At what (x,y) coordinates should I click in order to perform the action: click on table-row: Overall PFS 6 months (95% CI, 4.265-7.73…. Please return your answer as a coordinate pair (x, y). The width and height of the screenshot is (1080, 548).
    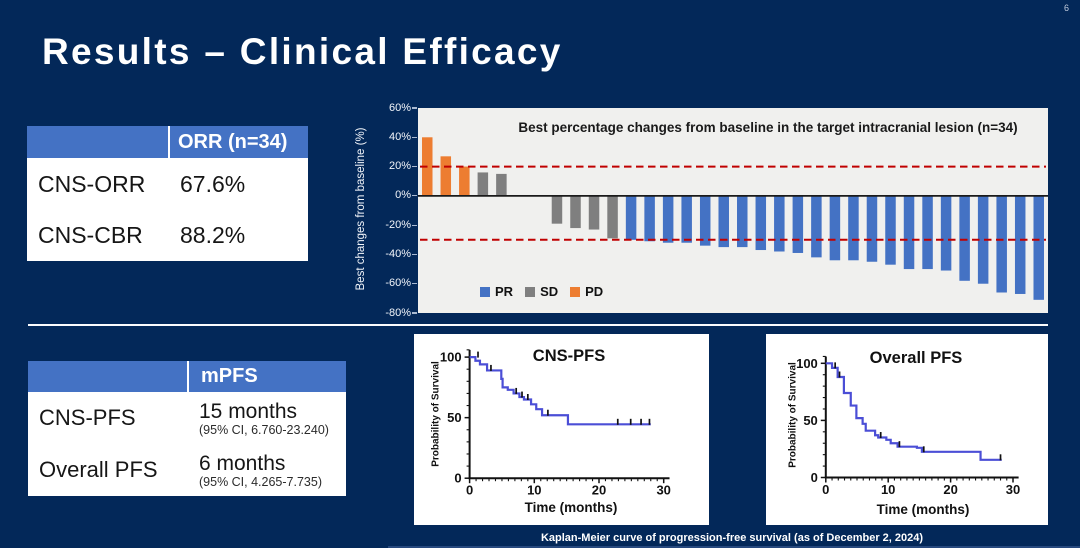
    Looking at the image, I should click on (187, 470).